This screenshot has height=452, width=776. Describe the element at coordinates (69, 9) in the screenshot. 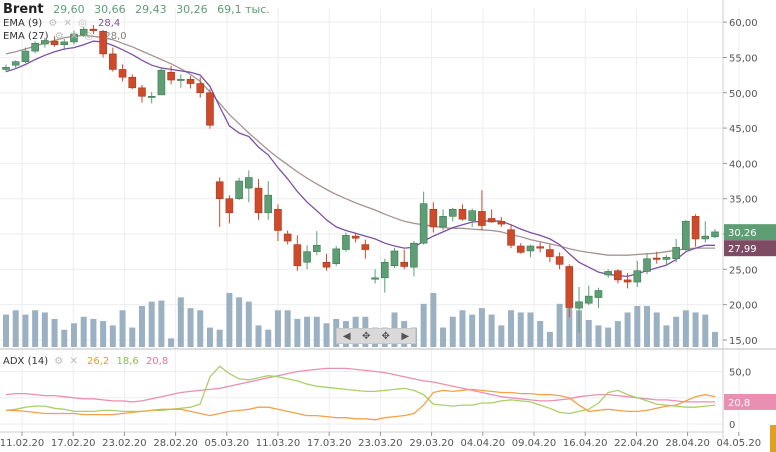

I see `open-value: 29,60` at that location.